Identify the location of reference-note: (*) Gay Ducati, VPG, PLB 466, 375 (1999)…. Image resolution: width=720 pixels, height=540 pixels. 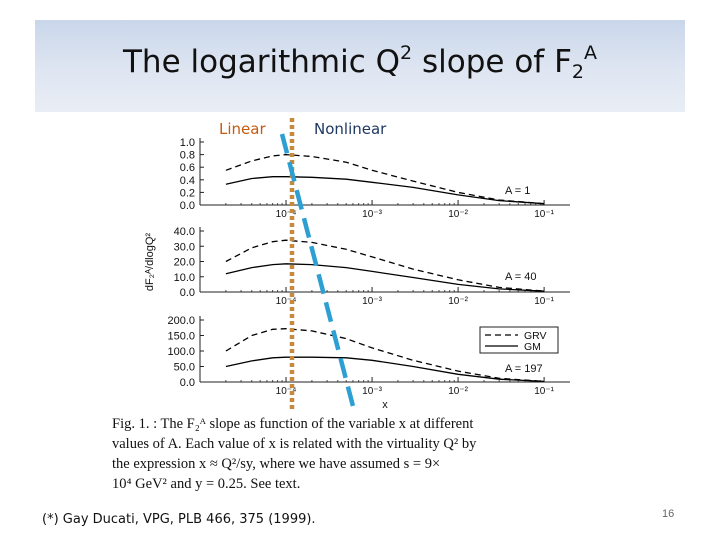
(179, 519).